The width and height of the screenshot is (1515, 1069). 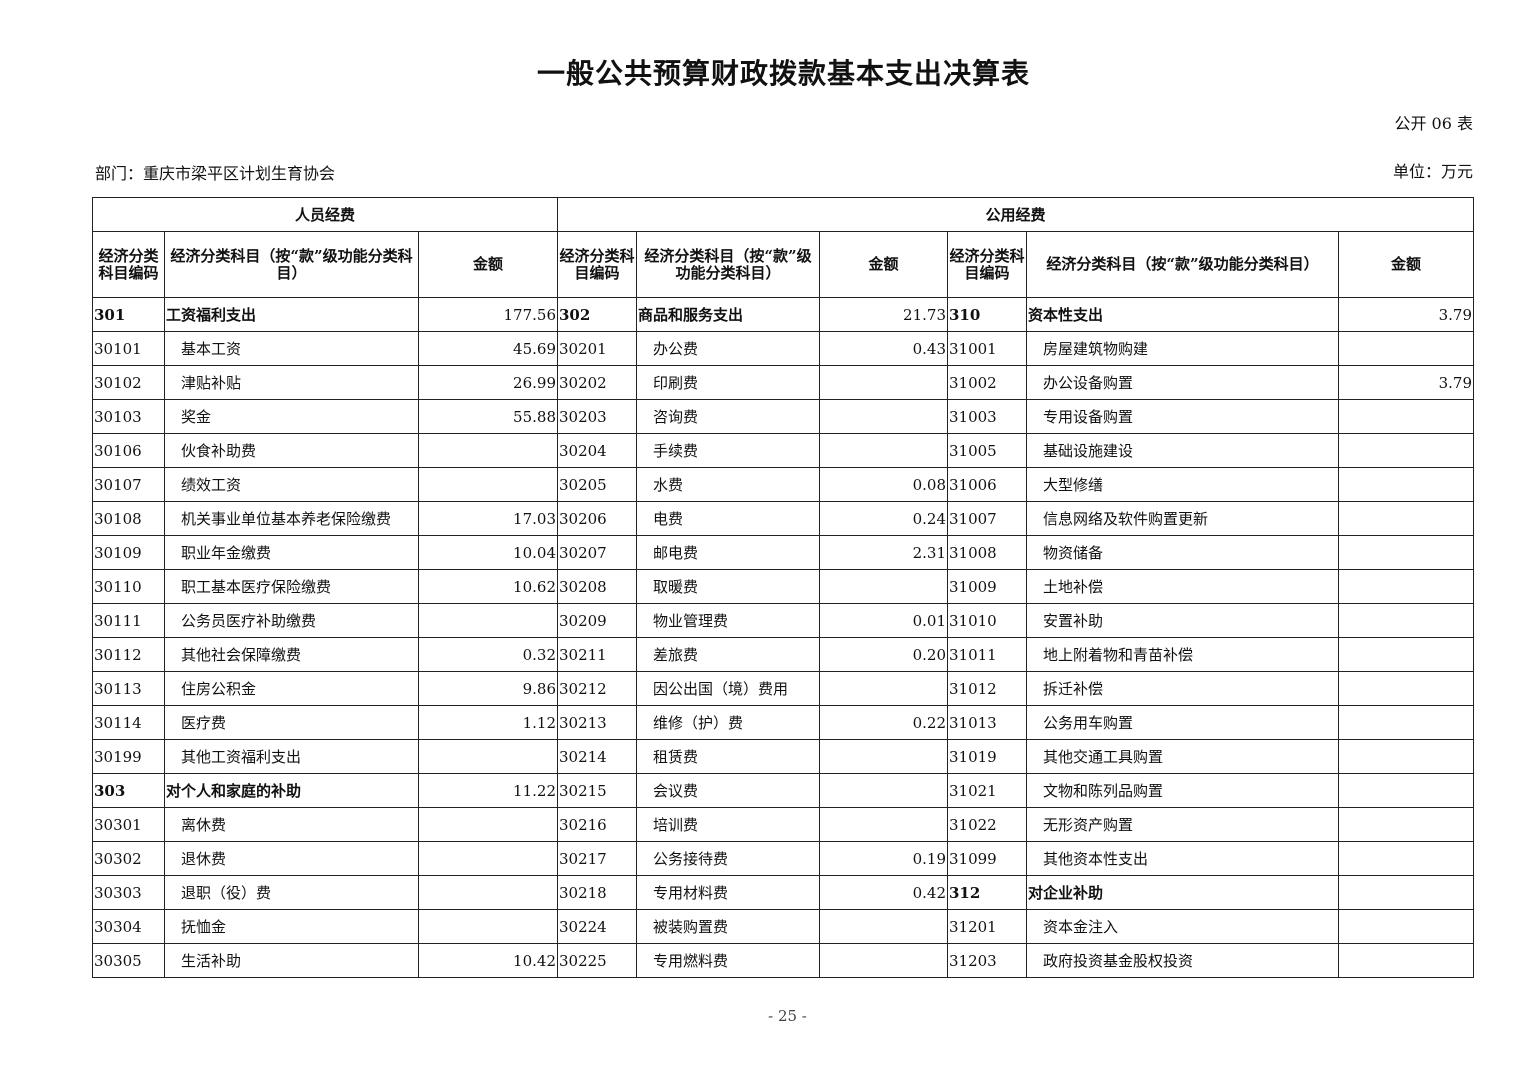 I want to click on code-cell: 30108, so click(x=128, y=518).